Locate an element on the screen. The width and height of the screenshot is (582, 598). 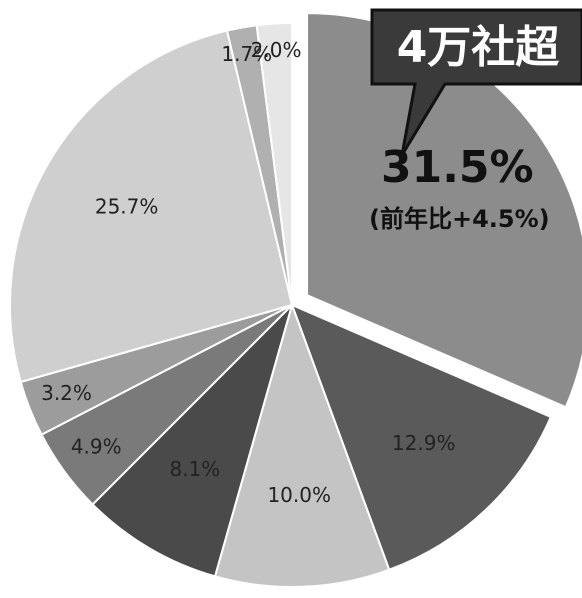
callout-box is located at coordinates (476, 82).